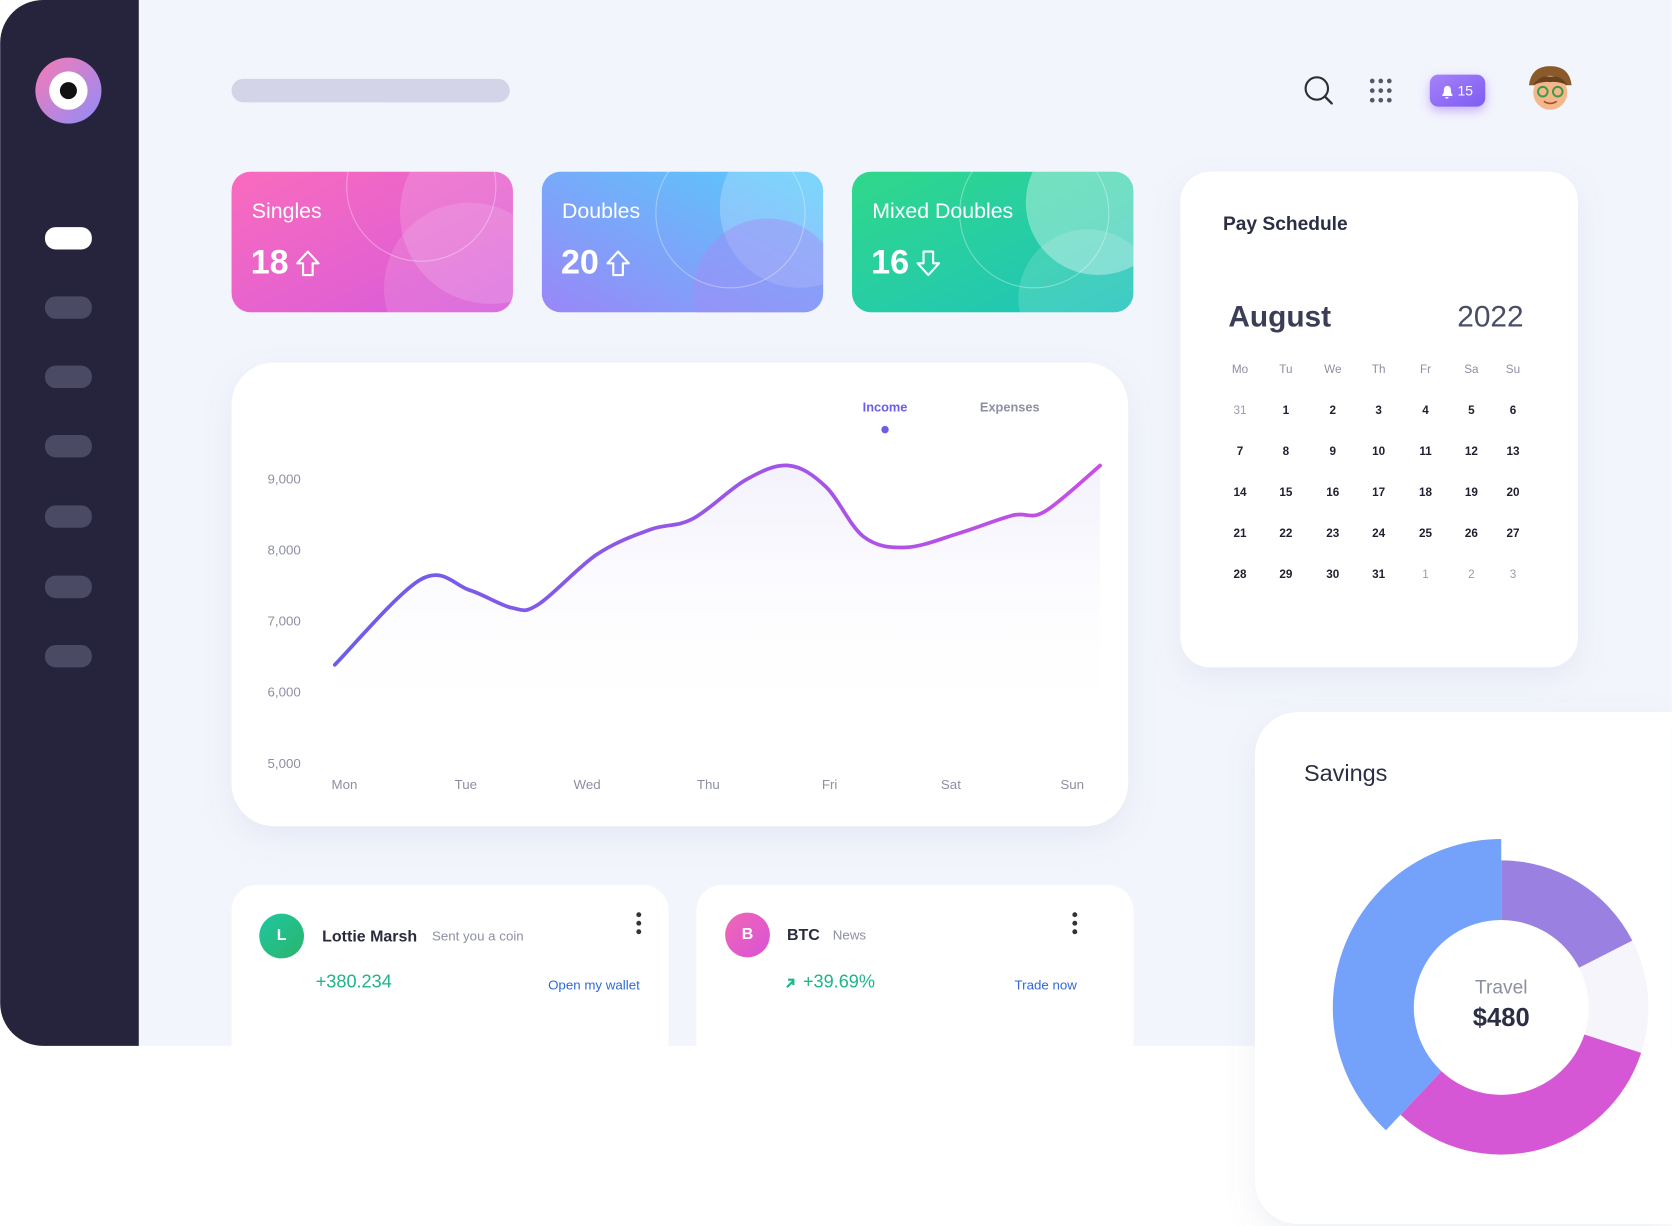  Describe the element at coordinates (1490, 317) in the screenshot. I see `calendar-year: 2022` at that location.